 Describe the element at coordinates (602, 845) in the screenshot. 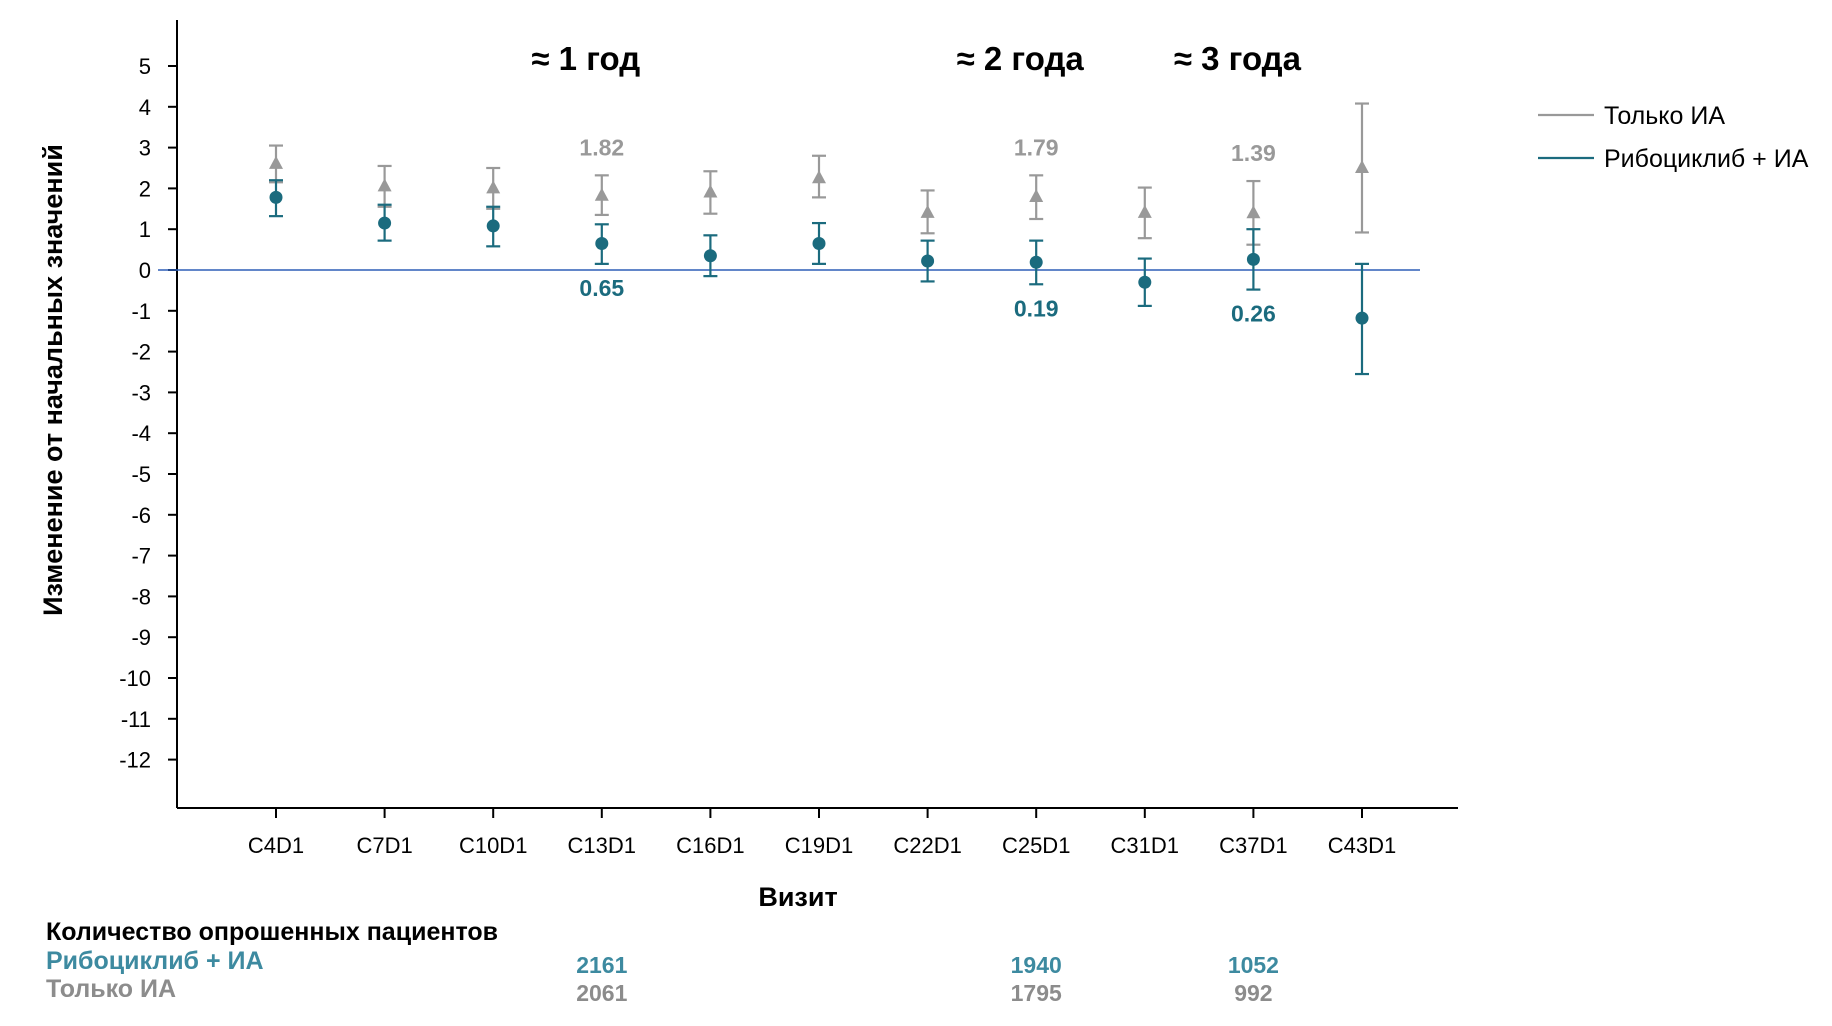

I see `x-tick-label: C13D1` at that location.